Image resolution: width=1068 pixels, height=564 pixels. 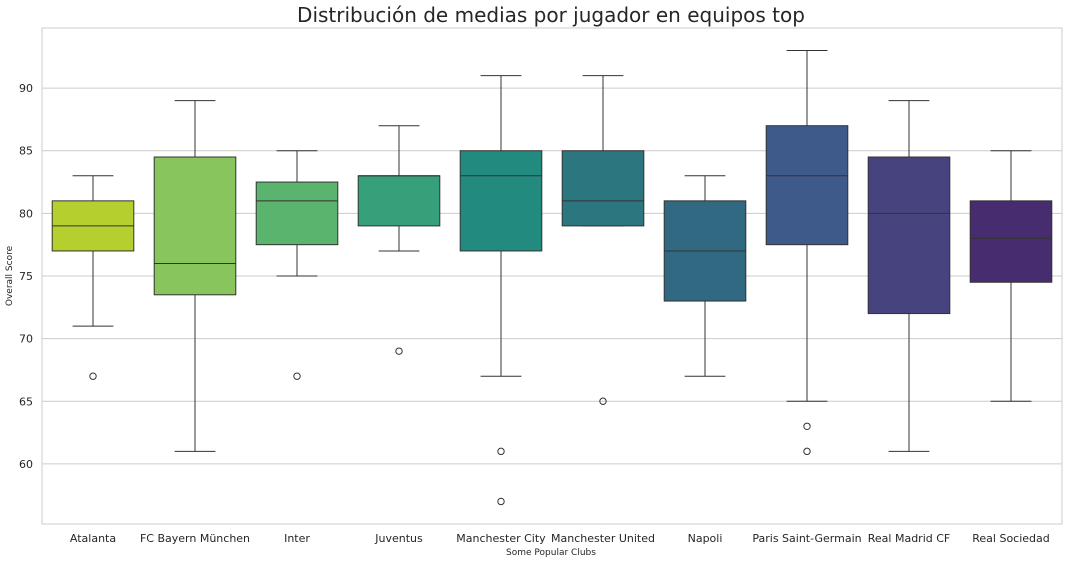 What do you see at coordinates (26, 401) in the screenshot?
I see `y-tick-label: 65` at bounding box center [26, 401].